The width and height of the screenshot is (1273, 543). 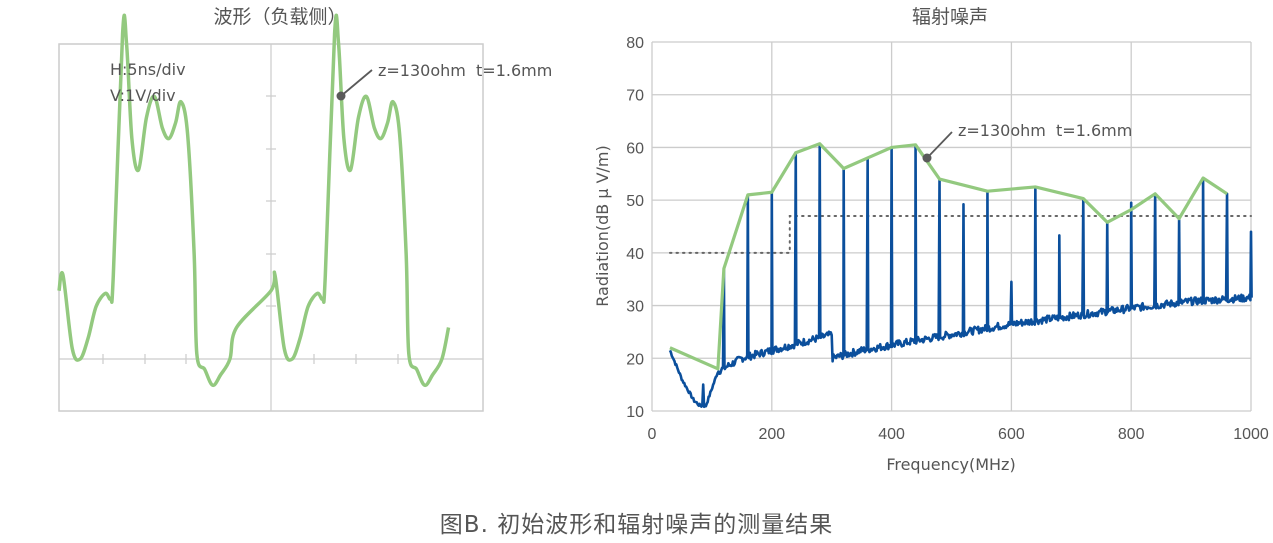 I want to click on waveform-chart-title: 波形（负载侧）, so click(x=280, y=17).